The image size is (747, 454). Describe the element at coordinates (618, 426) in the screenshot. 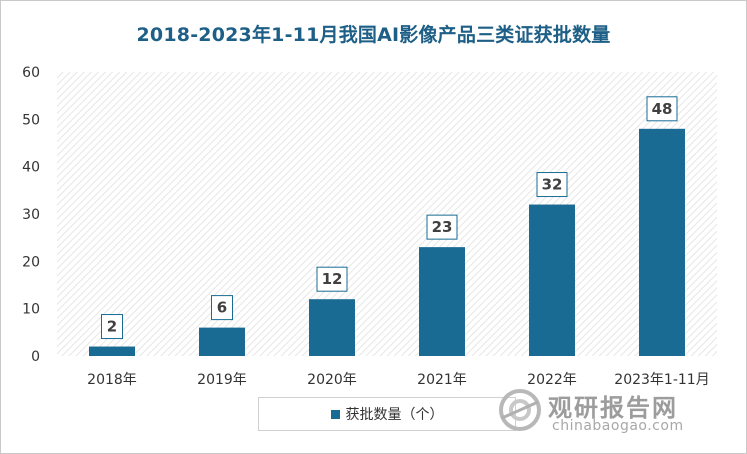

I see `watermark-text-en: chinabaogao.com` at that location.